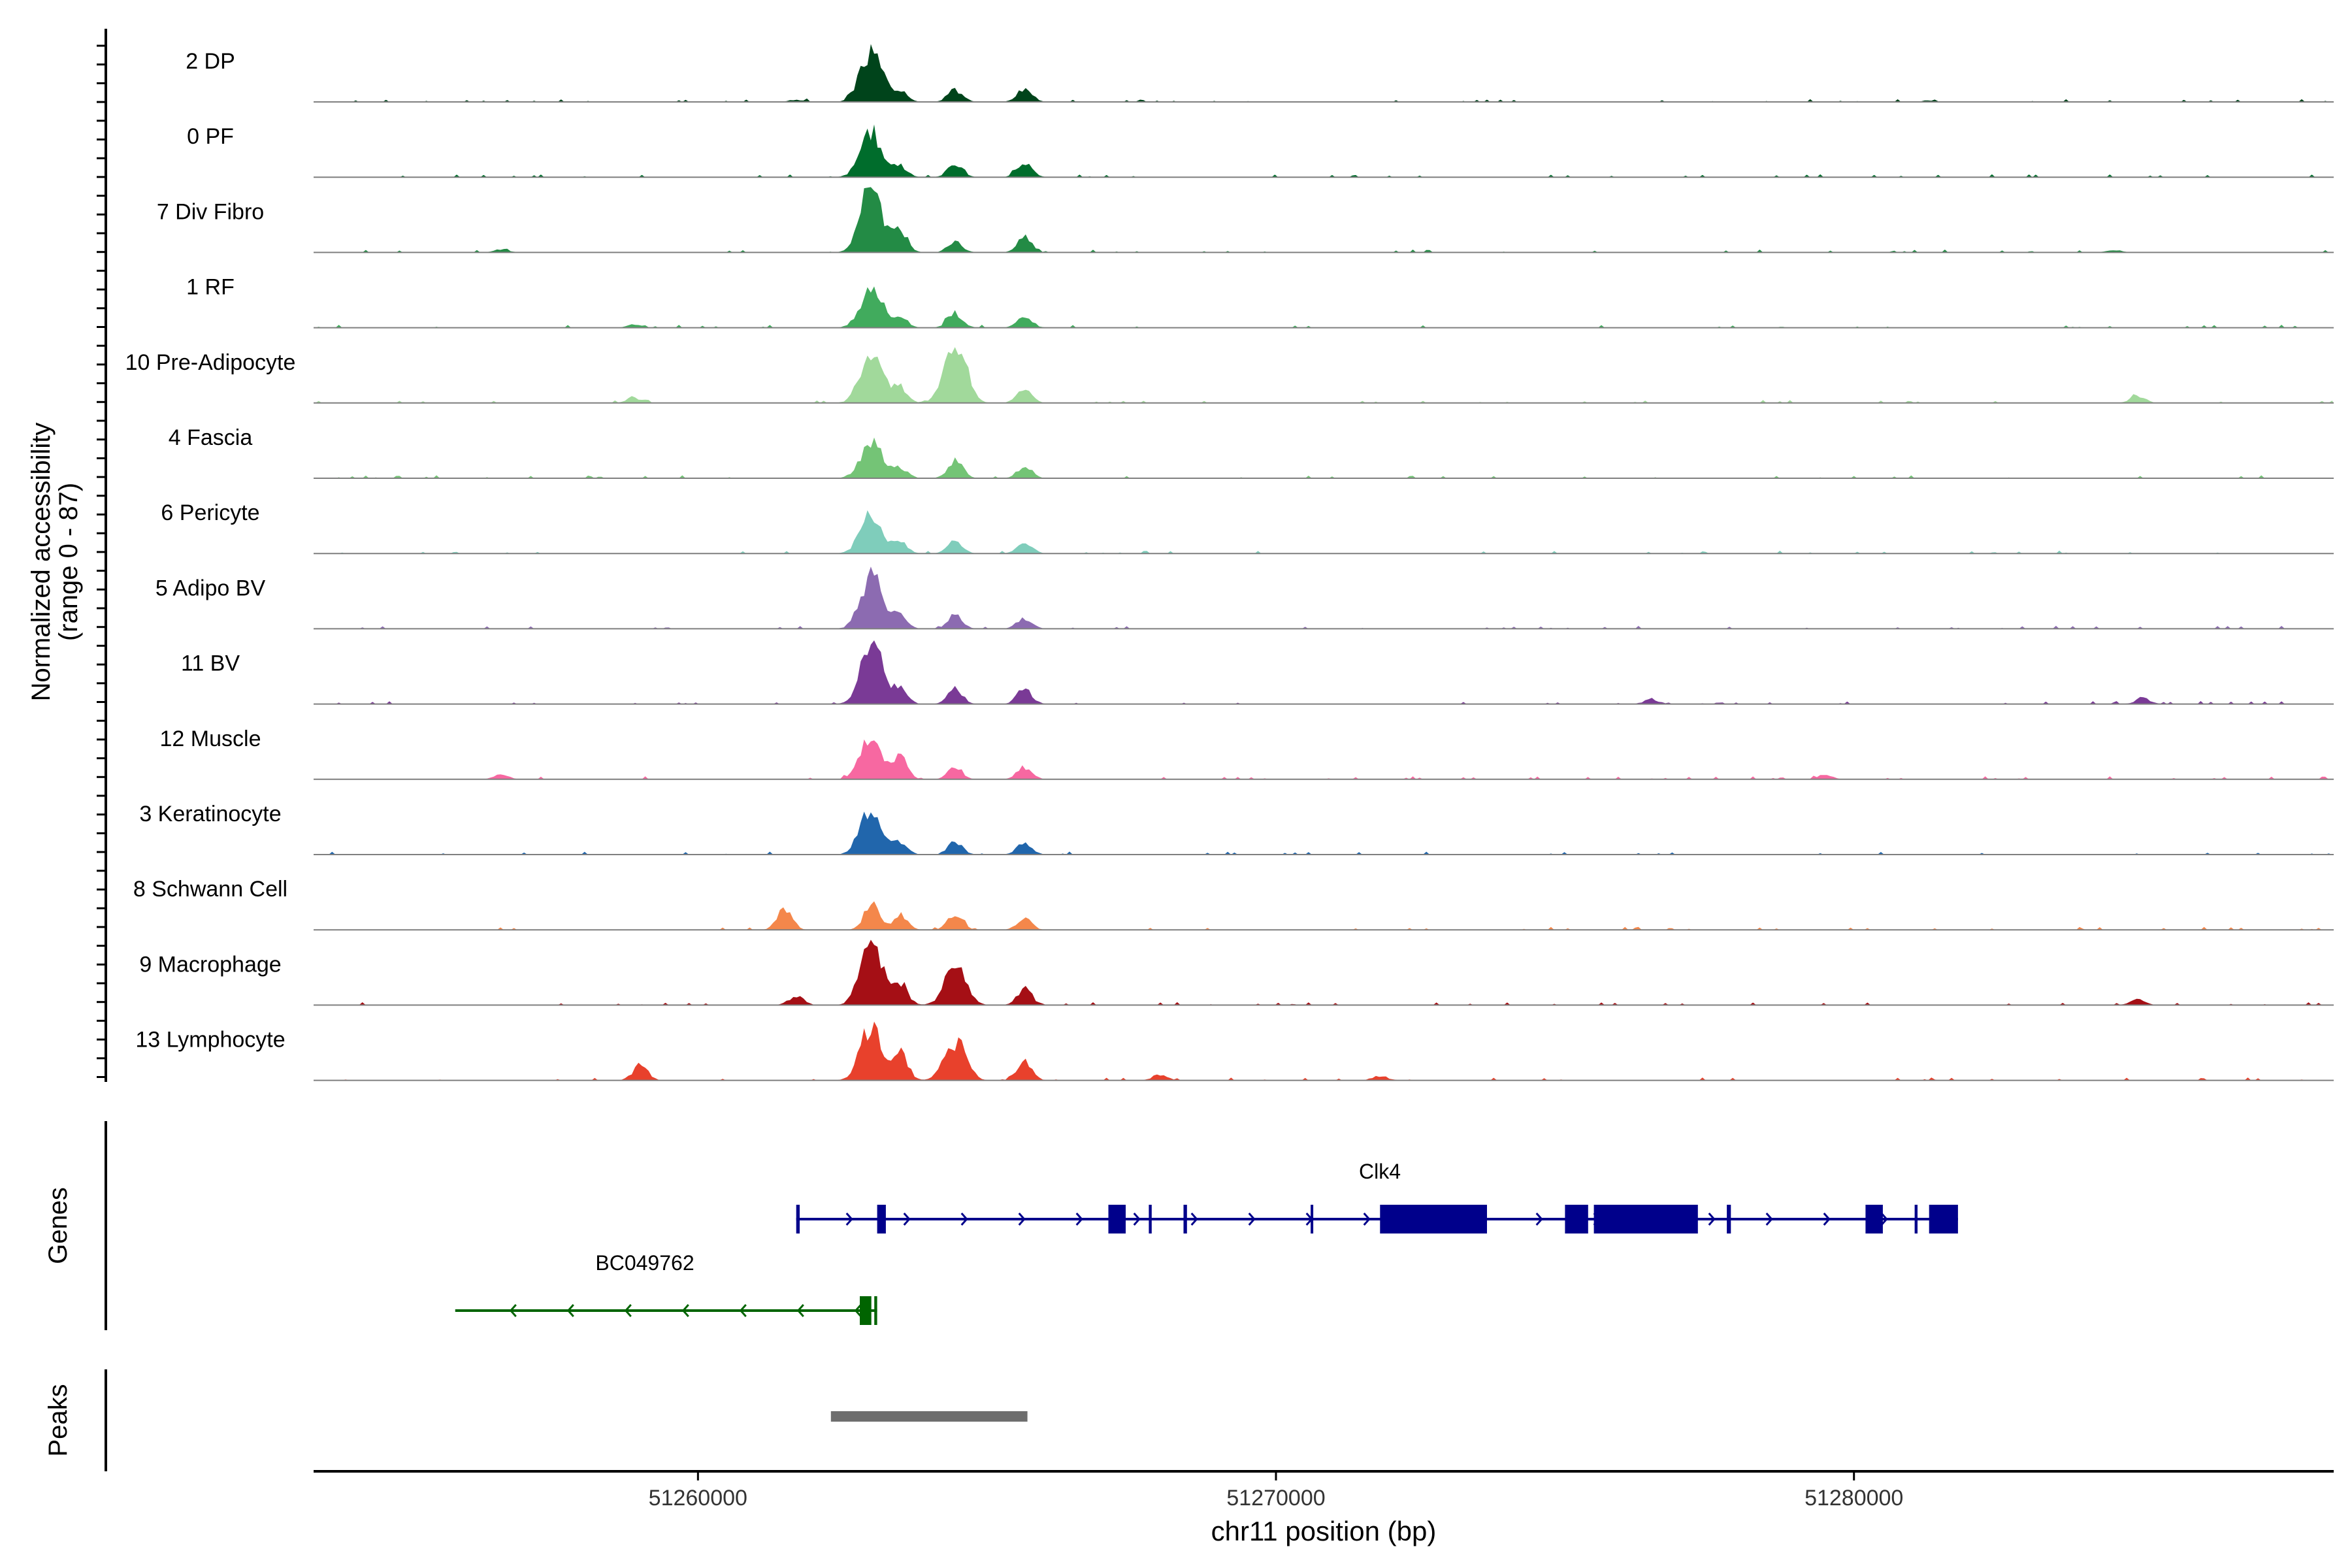  I want to click on track-label: 9 Macrophage, so click(210, 964).